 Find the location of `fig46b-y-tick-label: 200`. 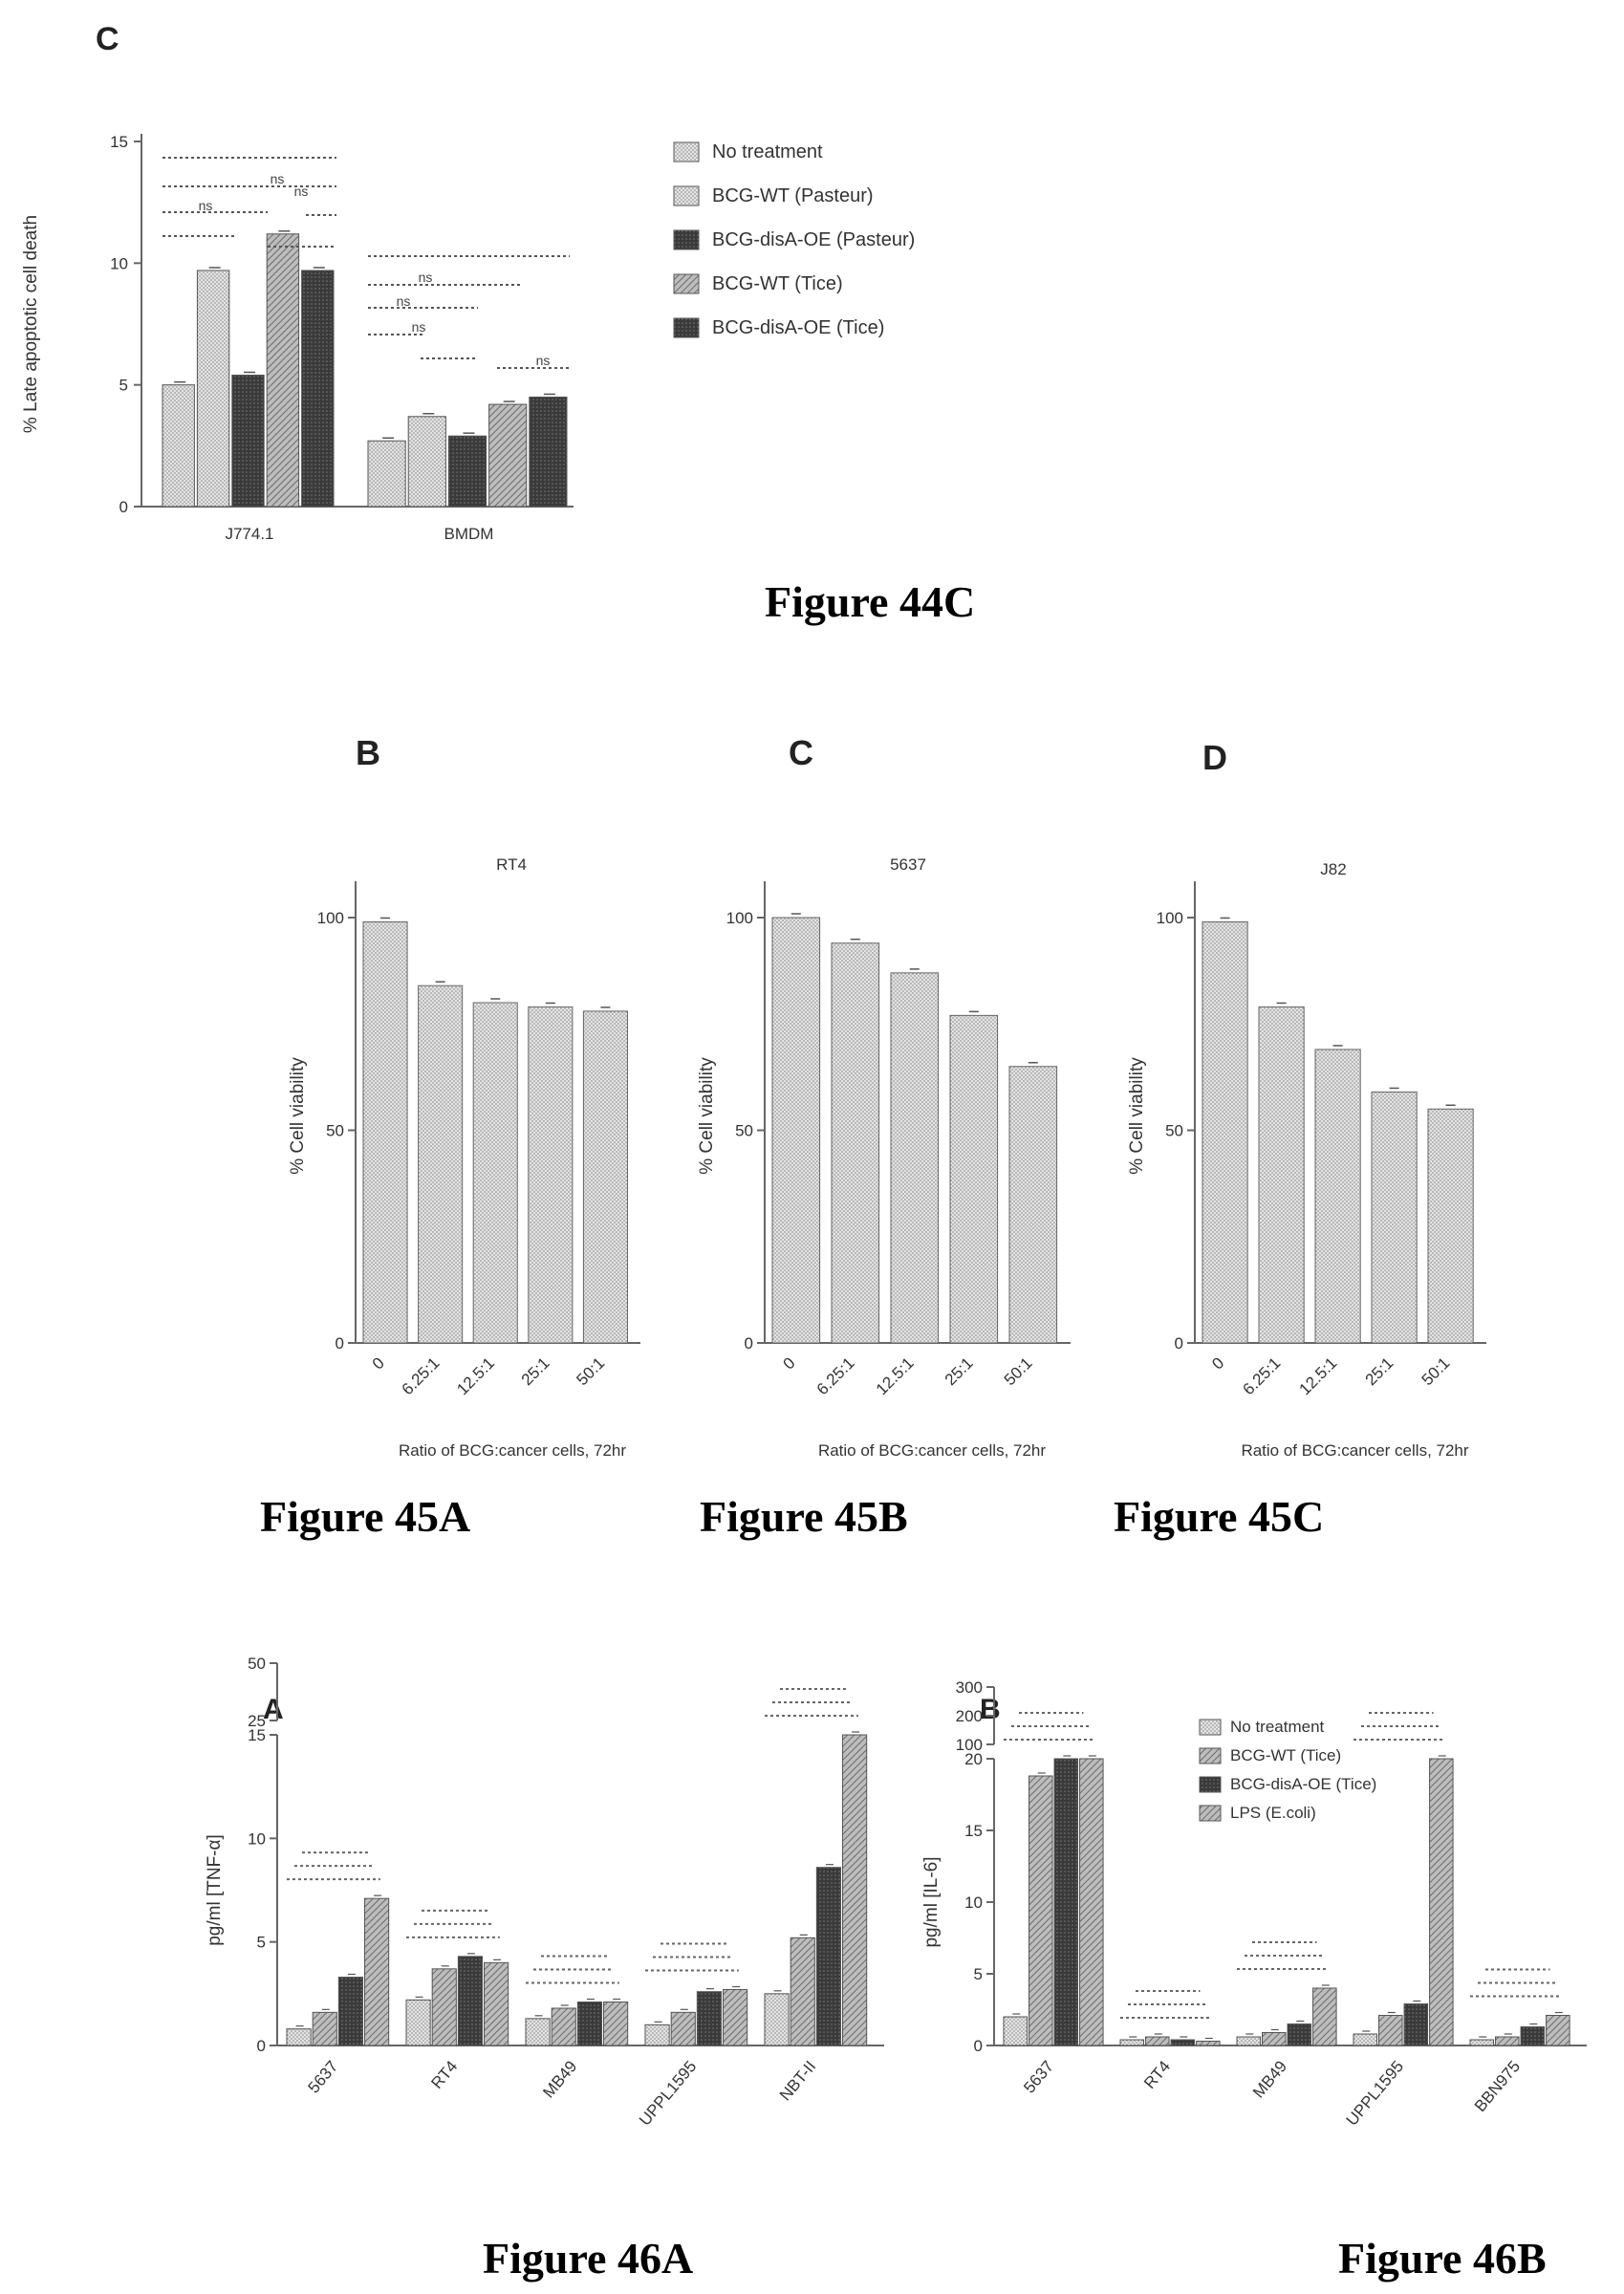

fig46b-y-tick-label: 200 is located at coordinates (970, 1716).